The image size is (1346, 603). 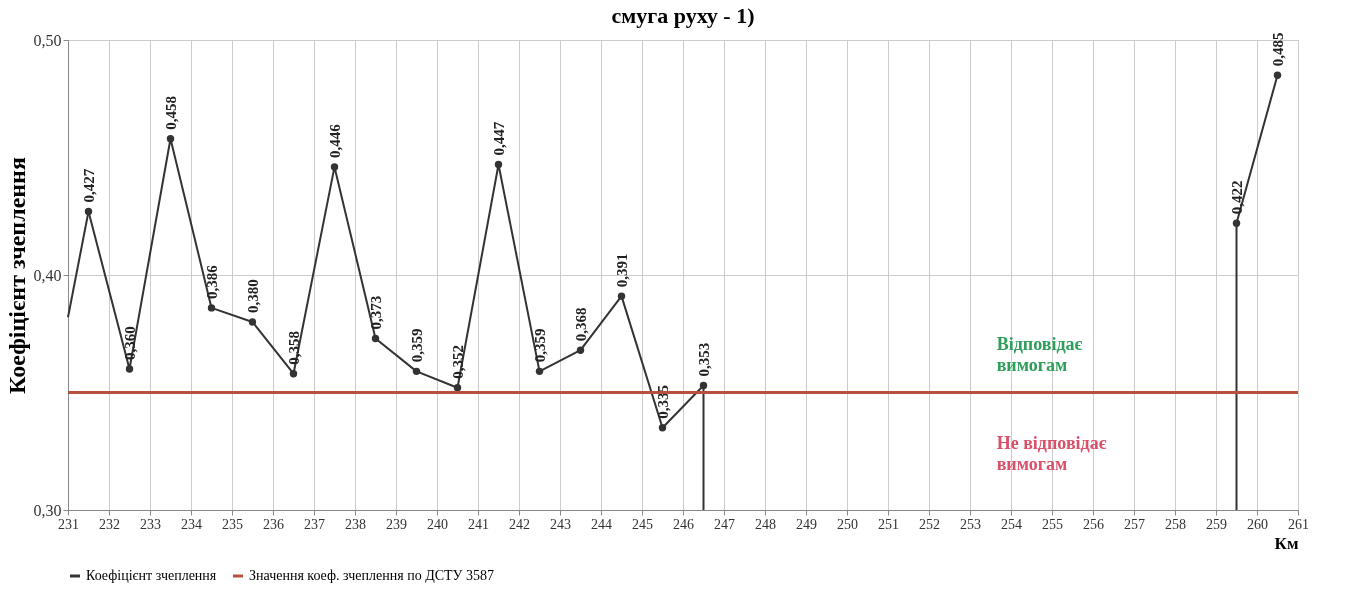 What do you see at coordinates (170, 112) in the screenshot?
I see `data-label: 0,458` at bounding box center [170, 112].